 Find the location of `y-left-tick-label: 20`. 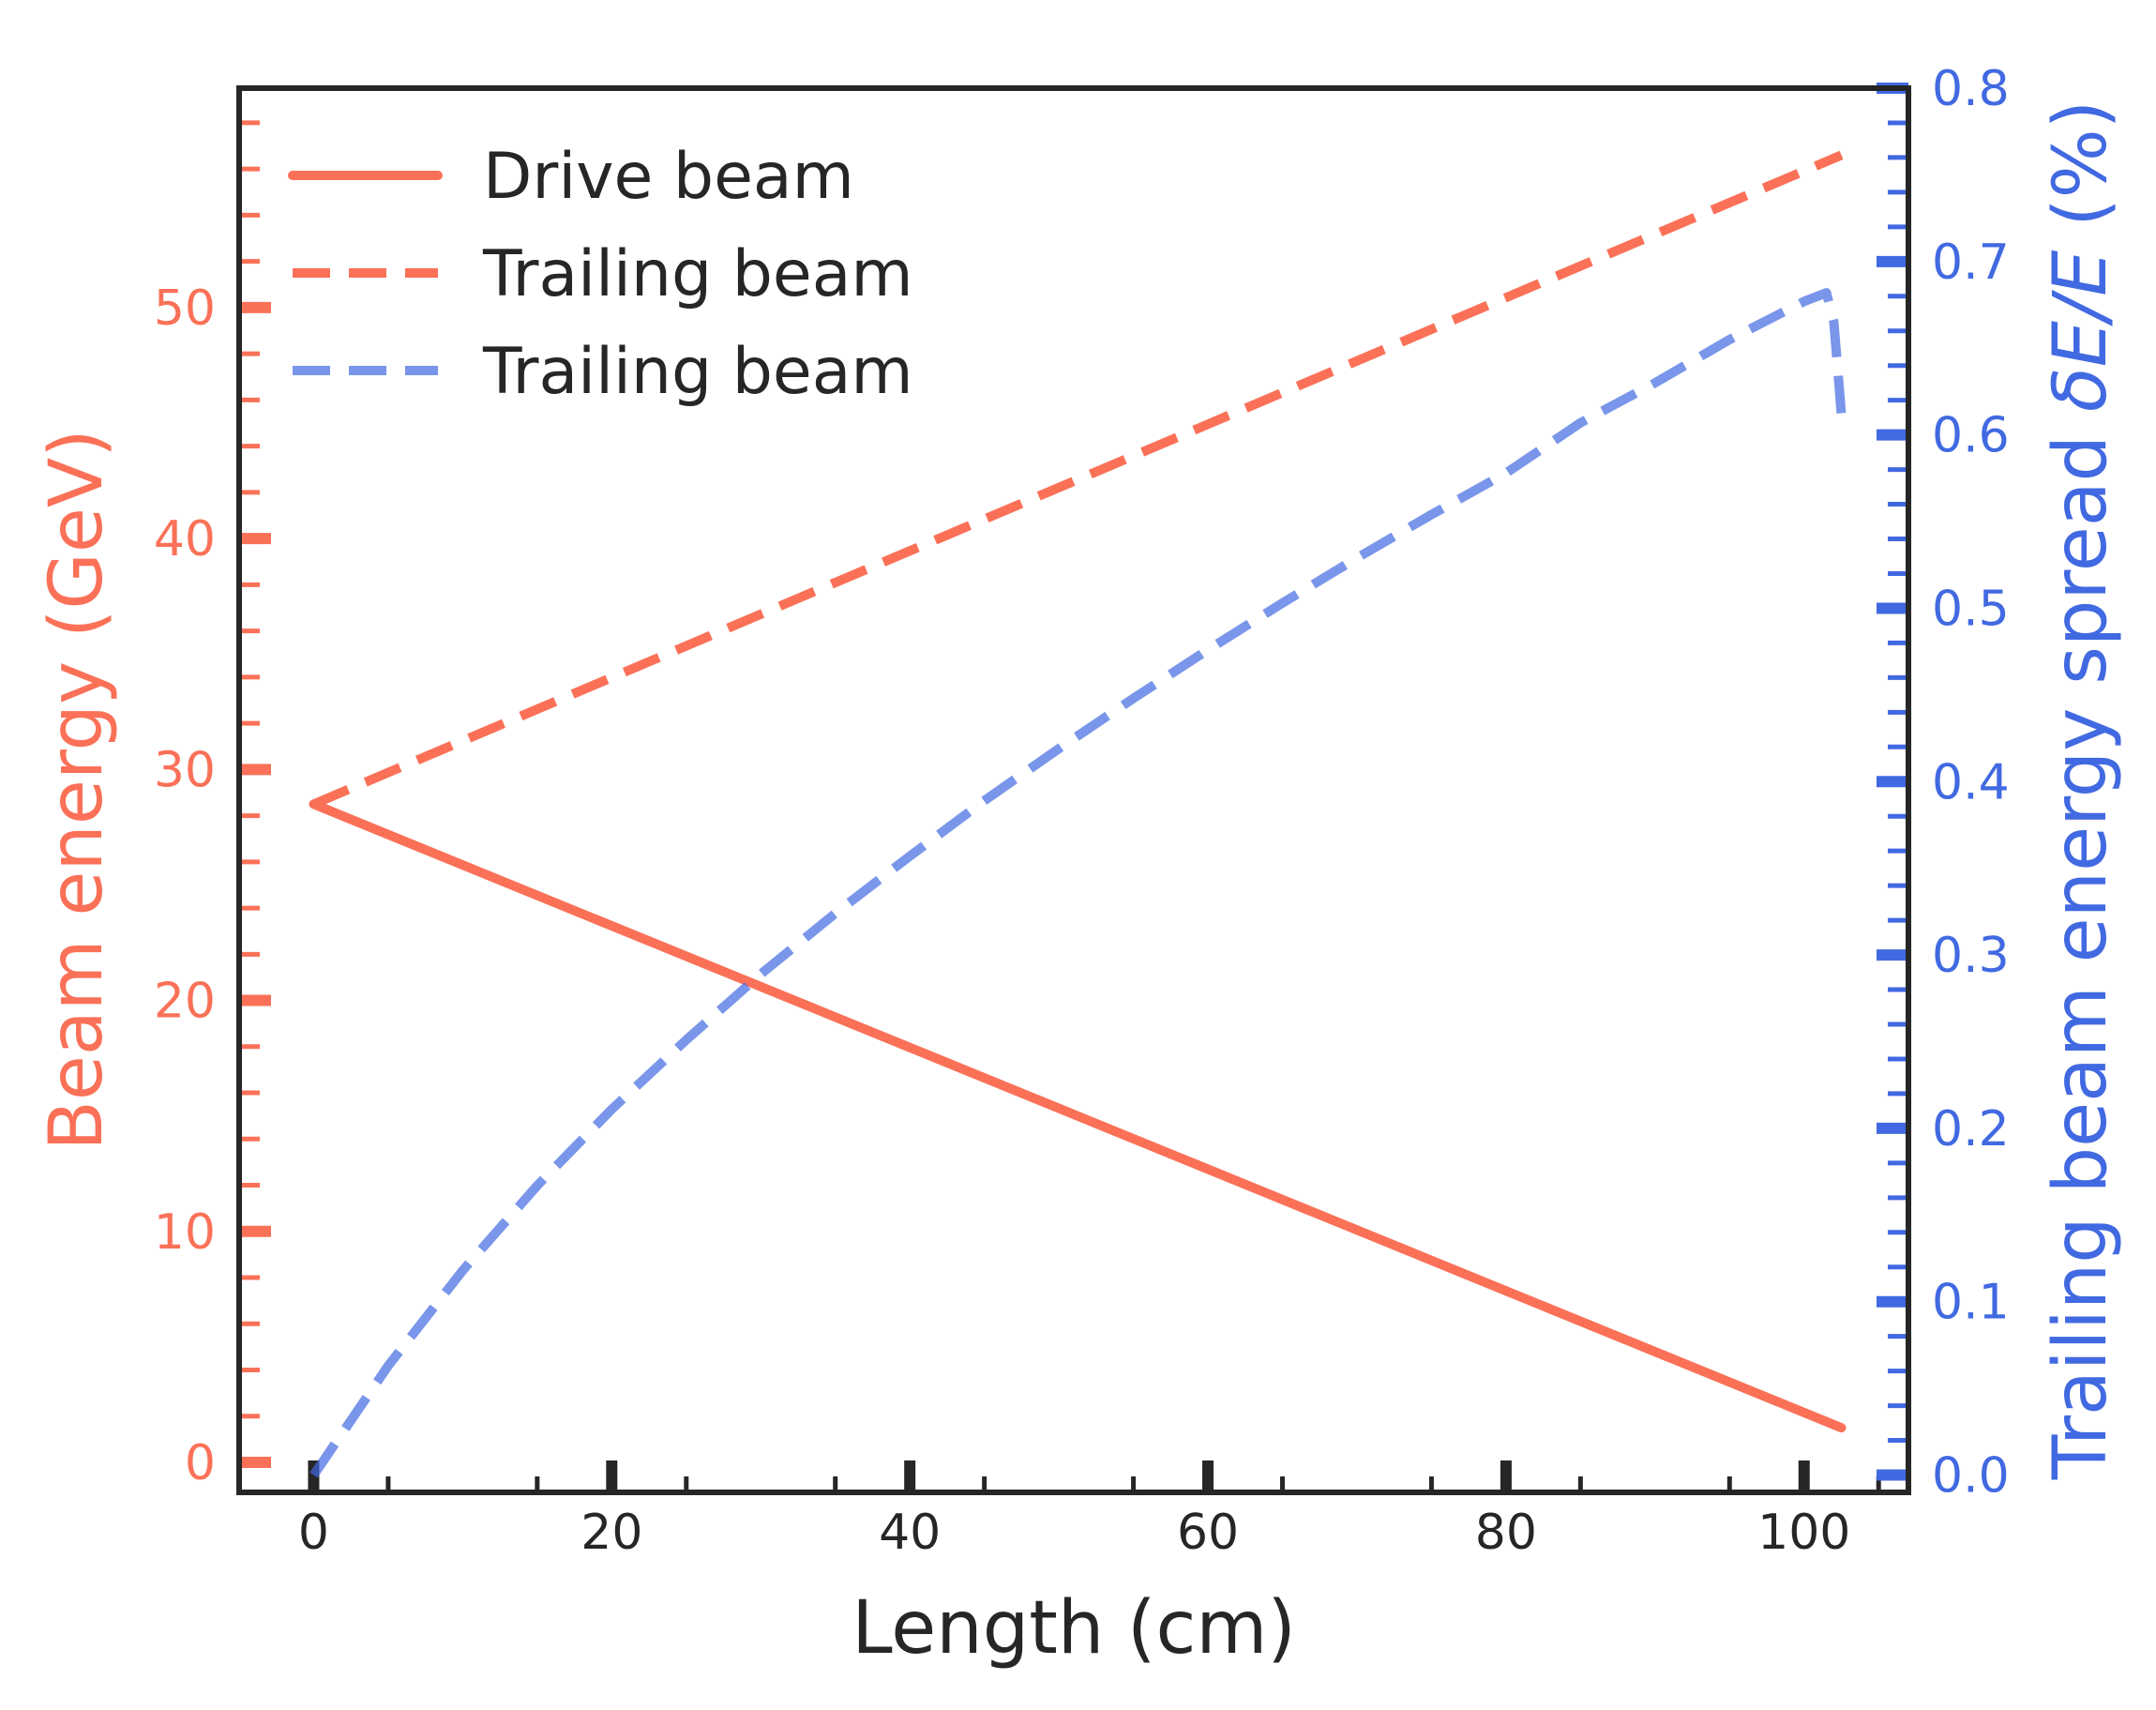

y-left-tick-label: 20 is located at coordinates (185, 1002).